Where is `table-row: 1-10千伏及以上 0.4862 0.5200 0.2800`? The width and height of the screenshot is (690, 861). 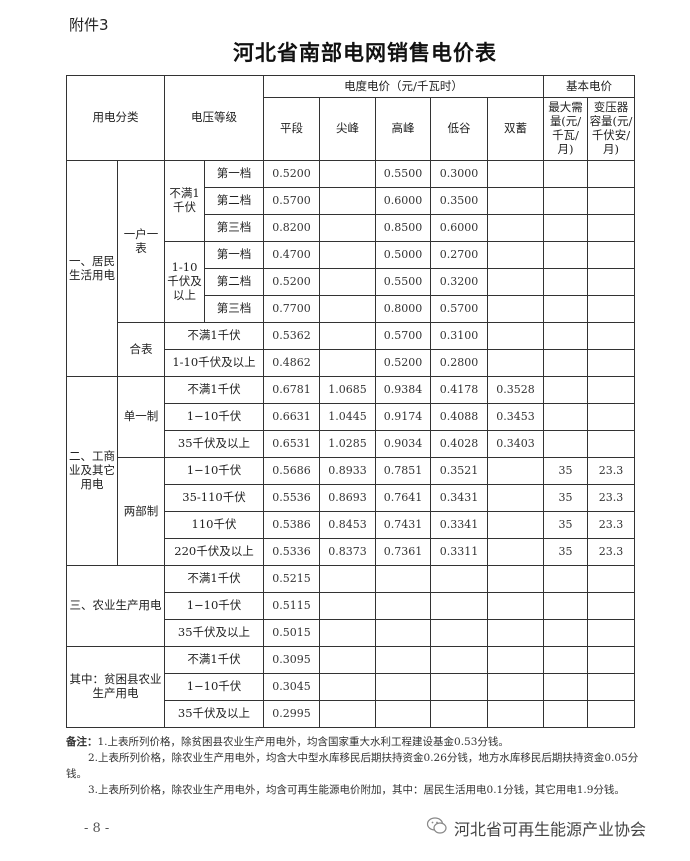 table-row: 1-10千伏及以上 0.4862 0.5200 0.2800 is located at coordinates (351, 363).